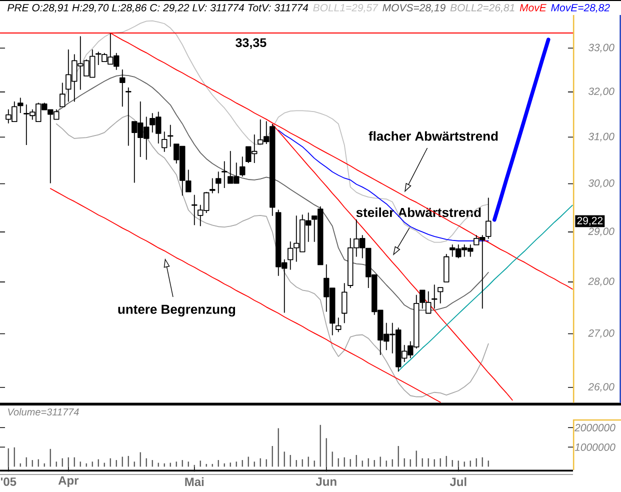  Describe the element at coordinates (595, 447) in the screenshot. I see `y-tick-label: 1000000` at that location.